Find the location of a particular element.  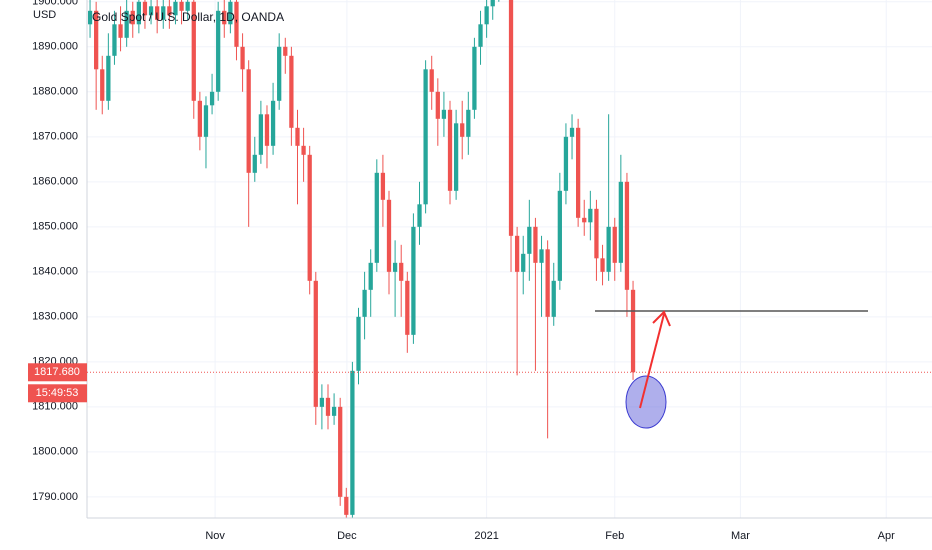

countdown-box is located at coordinates (57, 393).